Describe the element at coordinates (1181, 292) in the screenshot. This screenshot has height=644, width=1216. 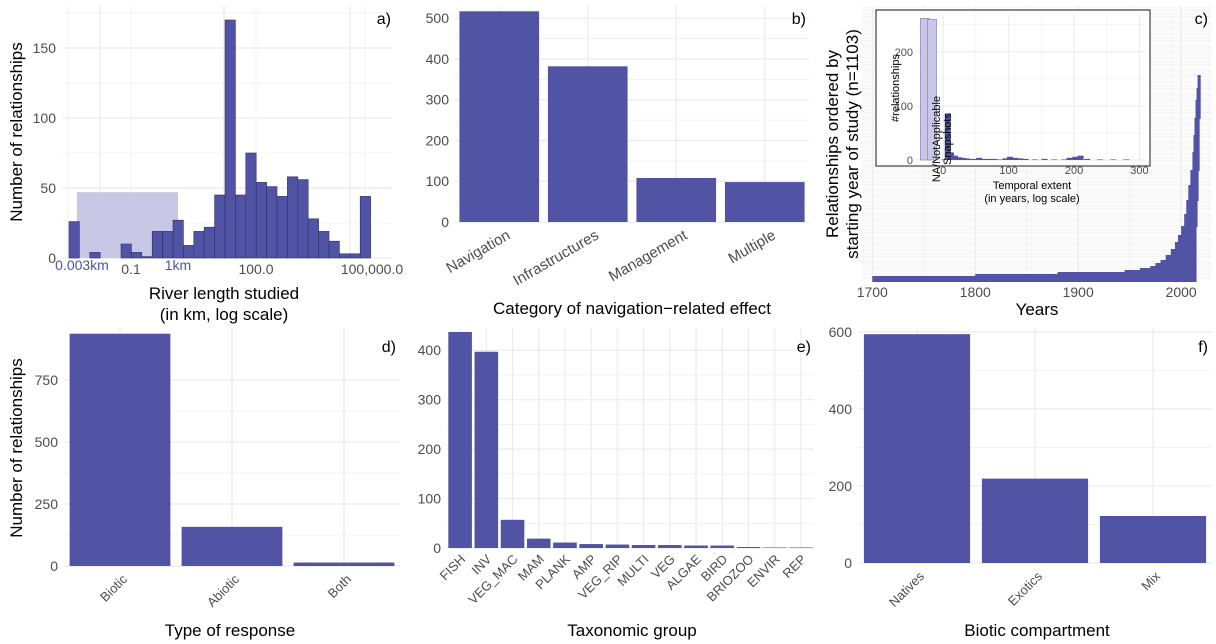
I see `x-tick-label: 2000` at that location.